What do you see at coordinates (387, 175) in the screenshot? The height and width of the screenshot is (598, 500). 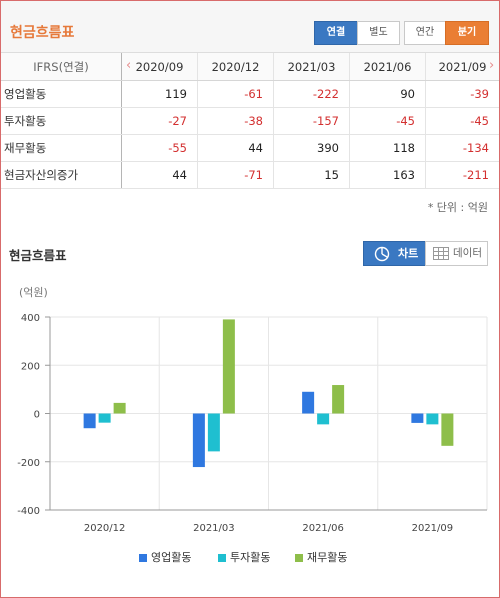 I see `table-cell: 163` at bounding box center [387, 175].